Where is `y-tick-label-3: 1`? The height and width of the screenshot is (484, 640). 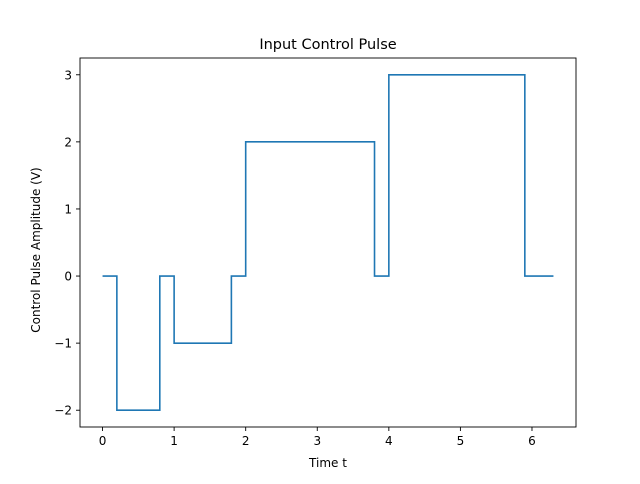
y-tick-label-3: 1 is located at coordinates (68, 209).